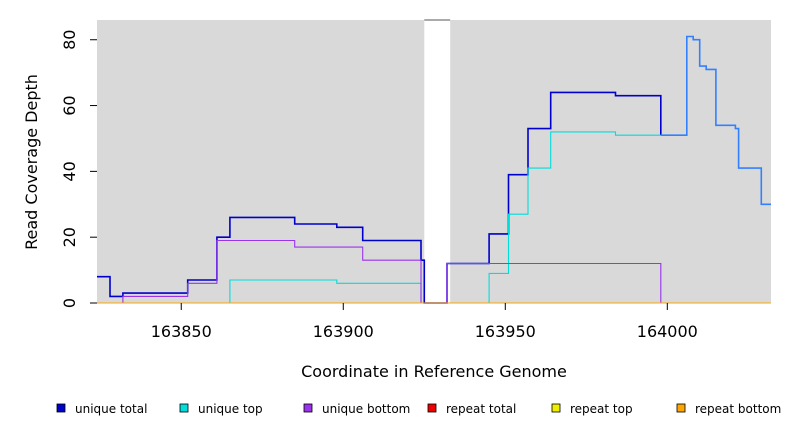 This screenshot has height=432, width=792. Describe the element at coordinates (366, 409) in the screenshot. I see `legend-label: unique bottom` at that location.